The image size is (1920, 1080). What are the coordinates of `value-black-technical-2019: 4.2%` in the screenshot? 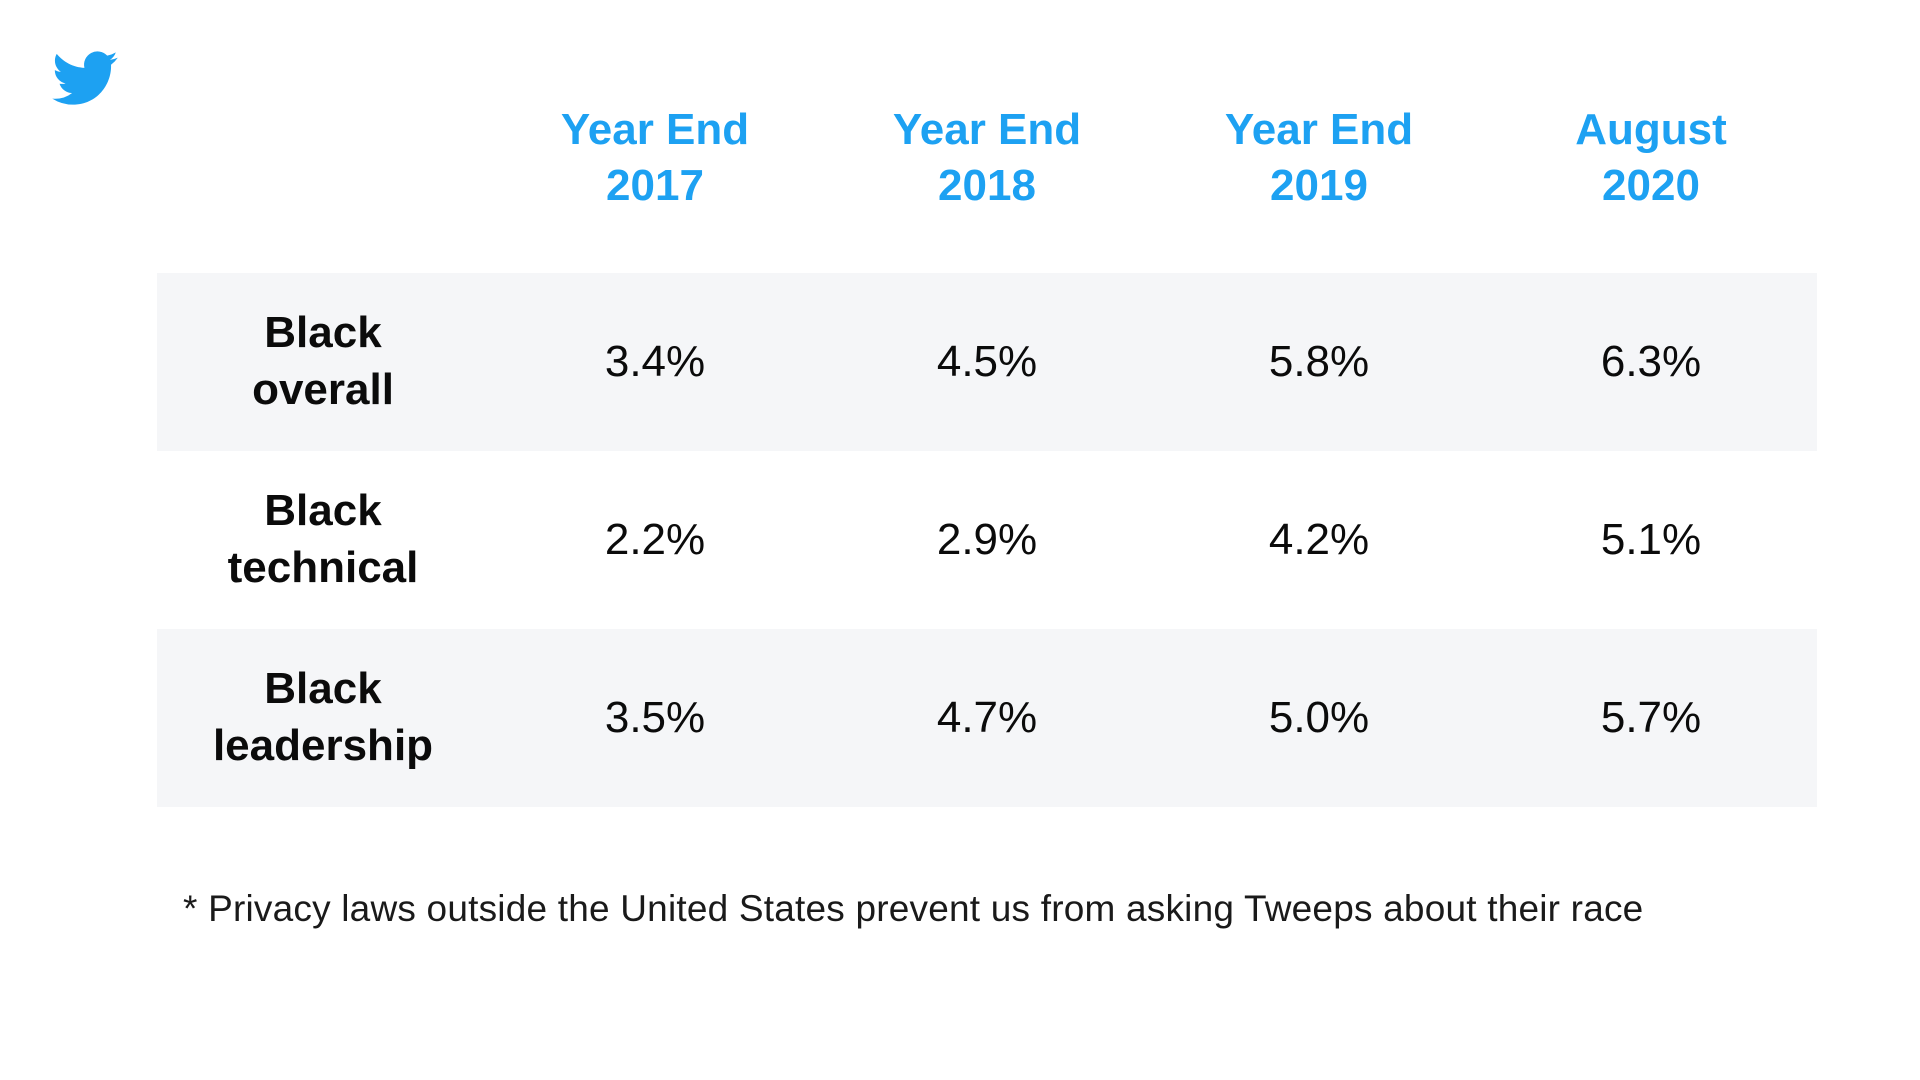 It's located at (1319, 539).